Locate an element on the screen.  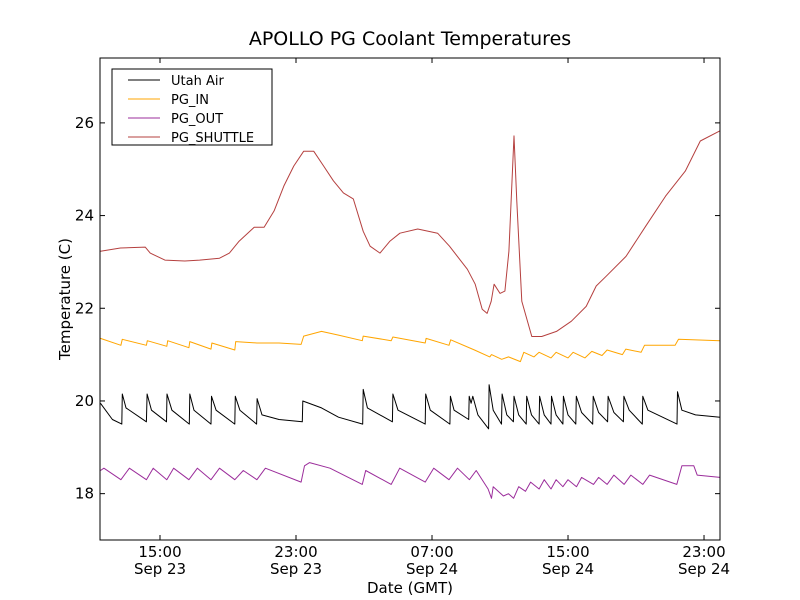
x-axis-label: Date (GMT) is located at coordinates (410, 588).